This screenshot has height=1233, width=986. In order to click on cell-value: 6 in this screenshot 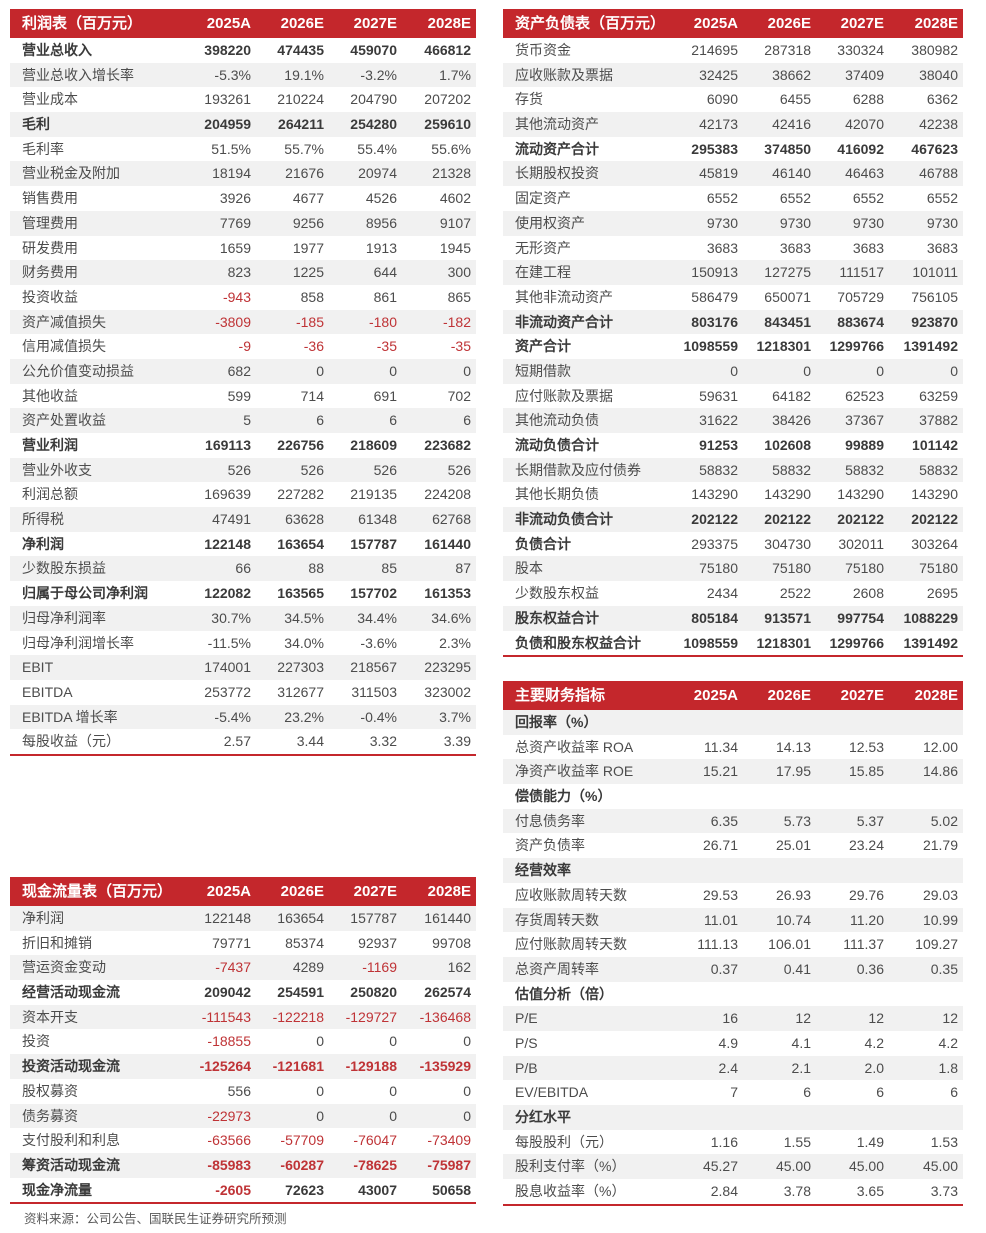, I will do `click(320, 420)`.